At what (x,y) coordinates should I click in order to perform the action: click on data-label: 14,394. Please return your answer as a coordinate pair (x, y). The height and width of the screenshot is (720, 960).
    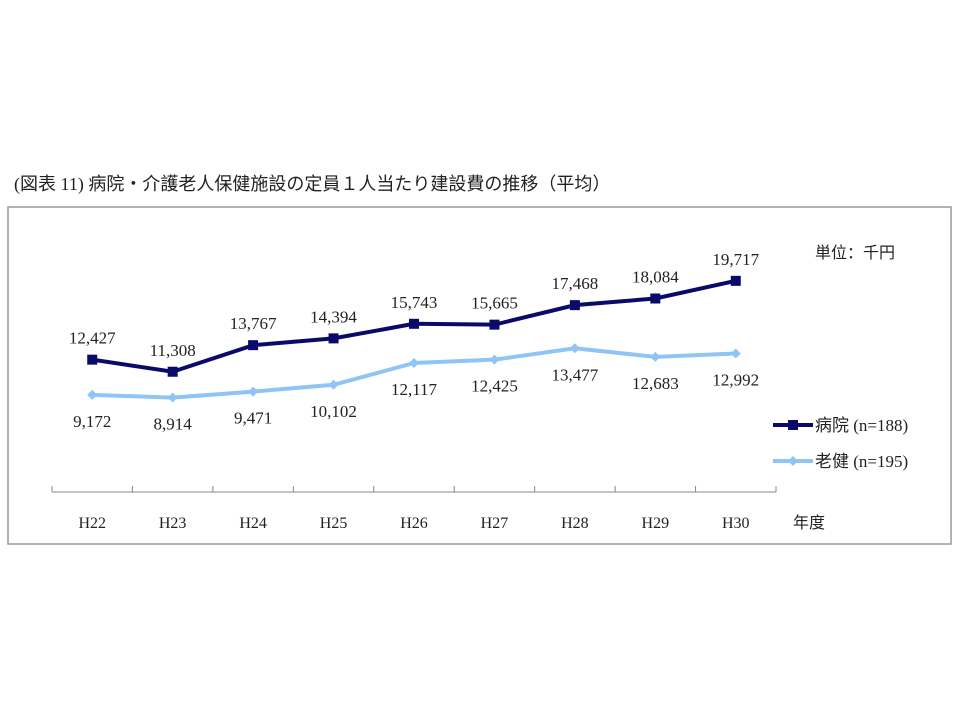
    Looking at the image, I should click on (333, 316).